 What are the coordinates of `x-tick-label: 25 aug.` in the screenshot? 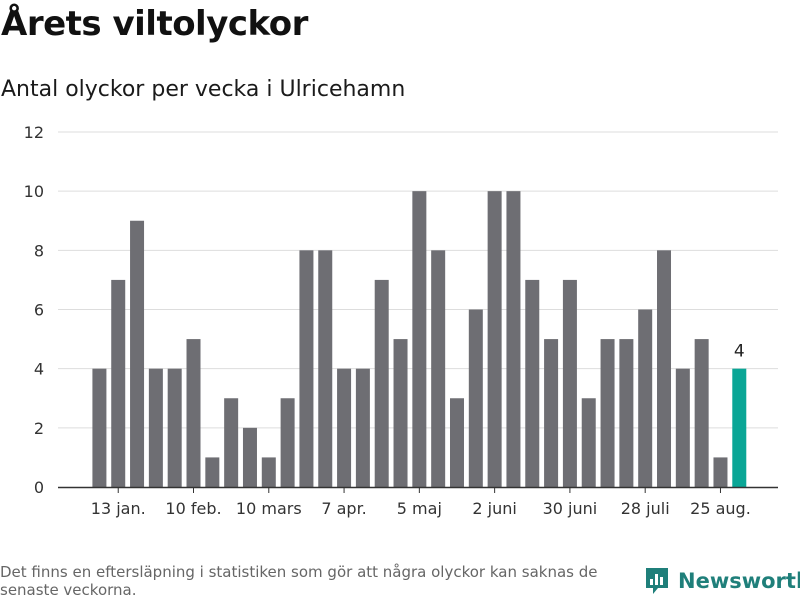 It's located at (720, 508).